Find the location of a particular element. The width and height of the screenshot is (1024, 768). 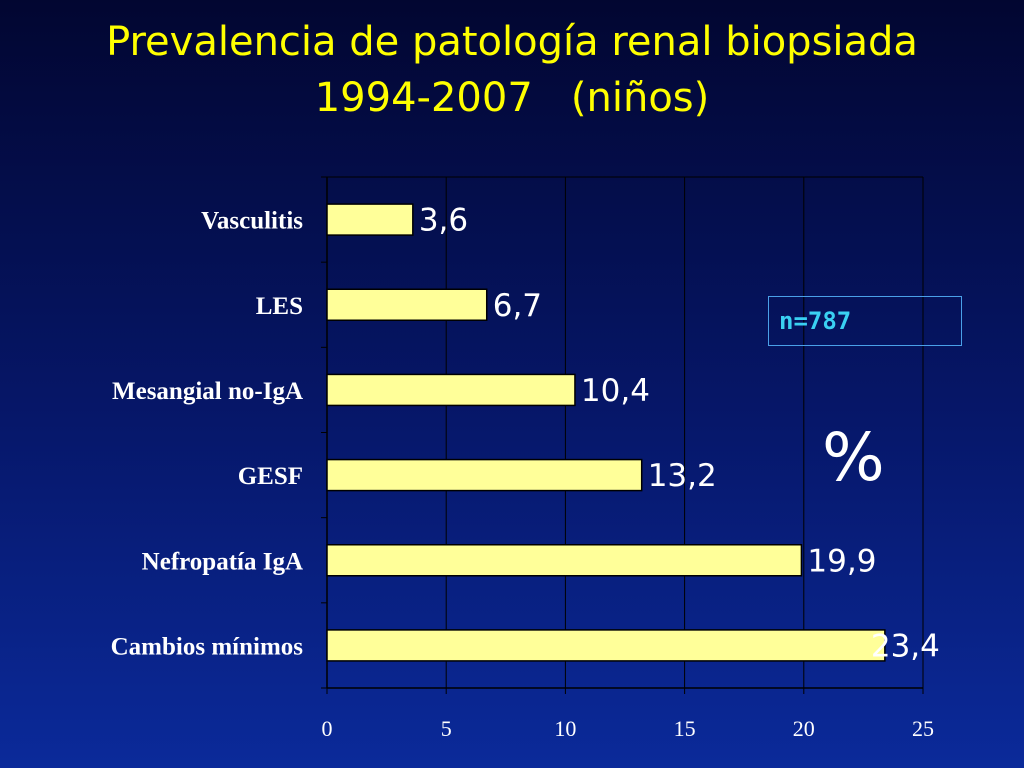

category-label-3: GESF is located at coordinates (270, 476).